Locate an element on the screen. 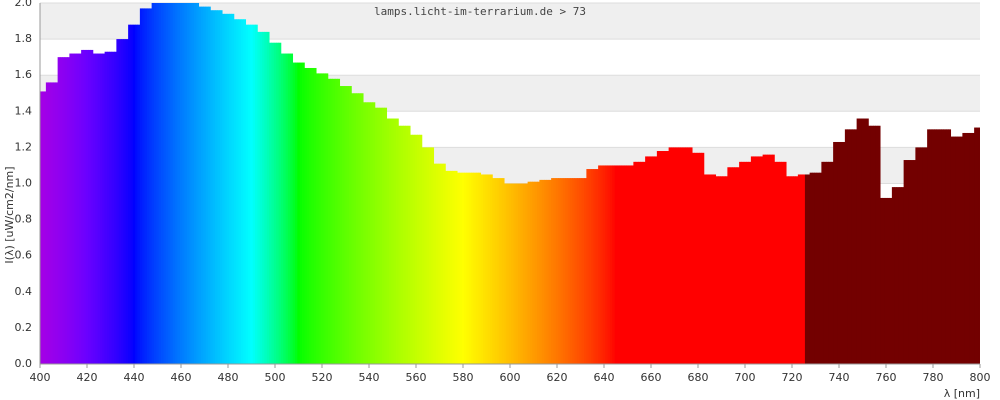 The height and width of the screenshot is (400, 1000). x-tick-label: 620 is located at coordinates (557, 377).